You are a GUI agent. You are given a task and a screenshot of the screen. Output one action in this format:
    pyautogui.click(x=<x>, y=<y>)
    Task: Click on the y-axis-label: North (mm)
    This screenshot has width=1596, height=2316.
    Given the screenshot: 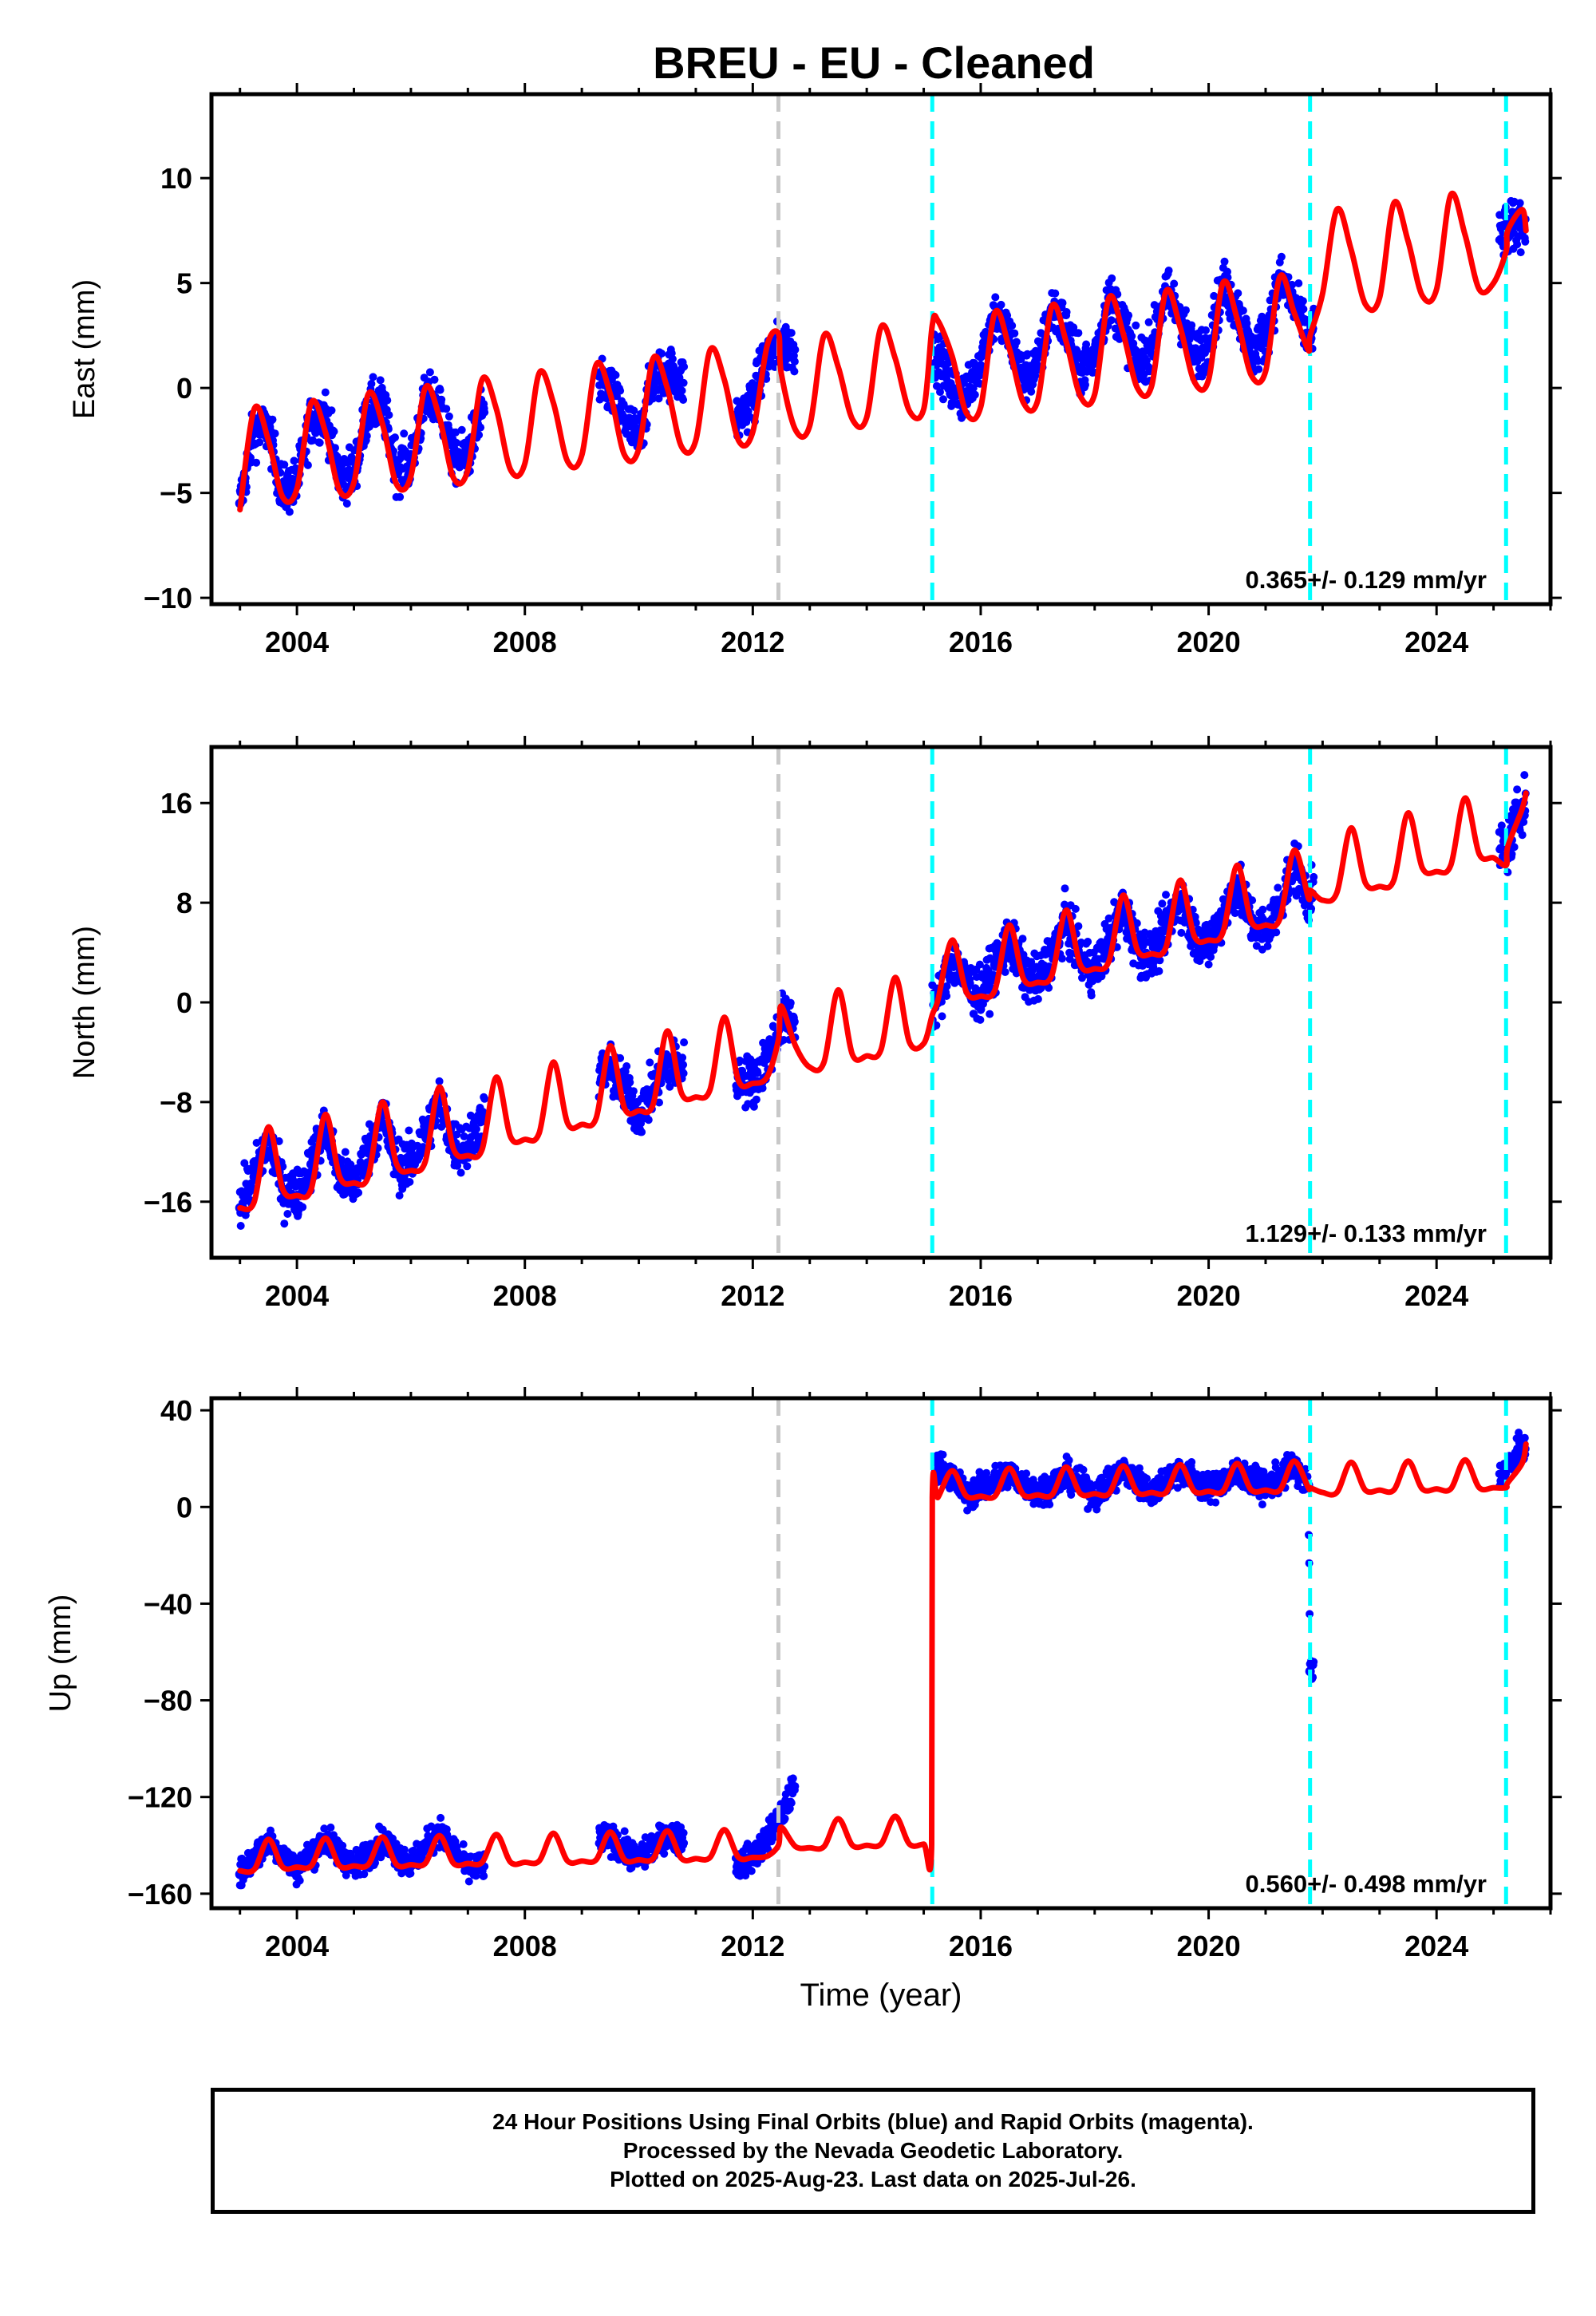 What is the action you would take?
    pyautogui.click(x=84, y=1002)
    